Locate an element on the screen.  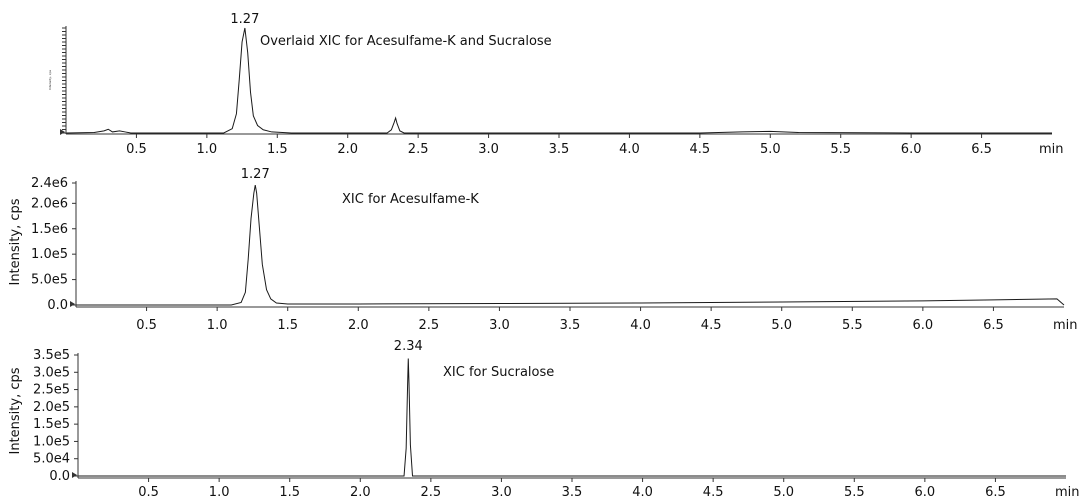
overlay-zero-marker-icon is located at coordinates (62, 132).